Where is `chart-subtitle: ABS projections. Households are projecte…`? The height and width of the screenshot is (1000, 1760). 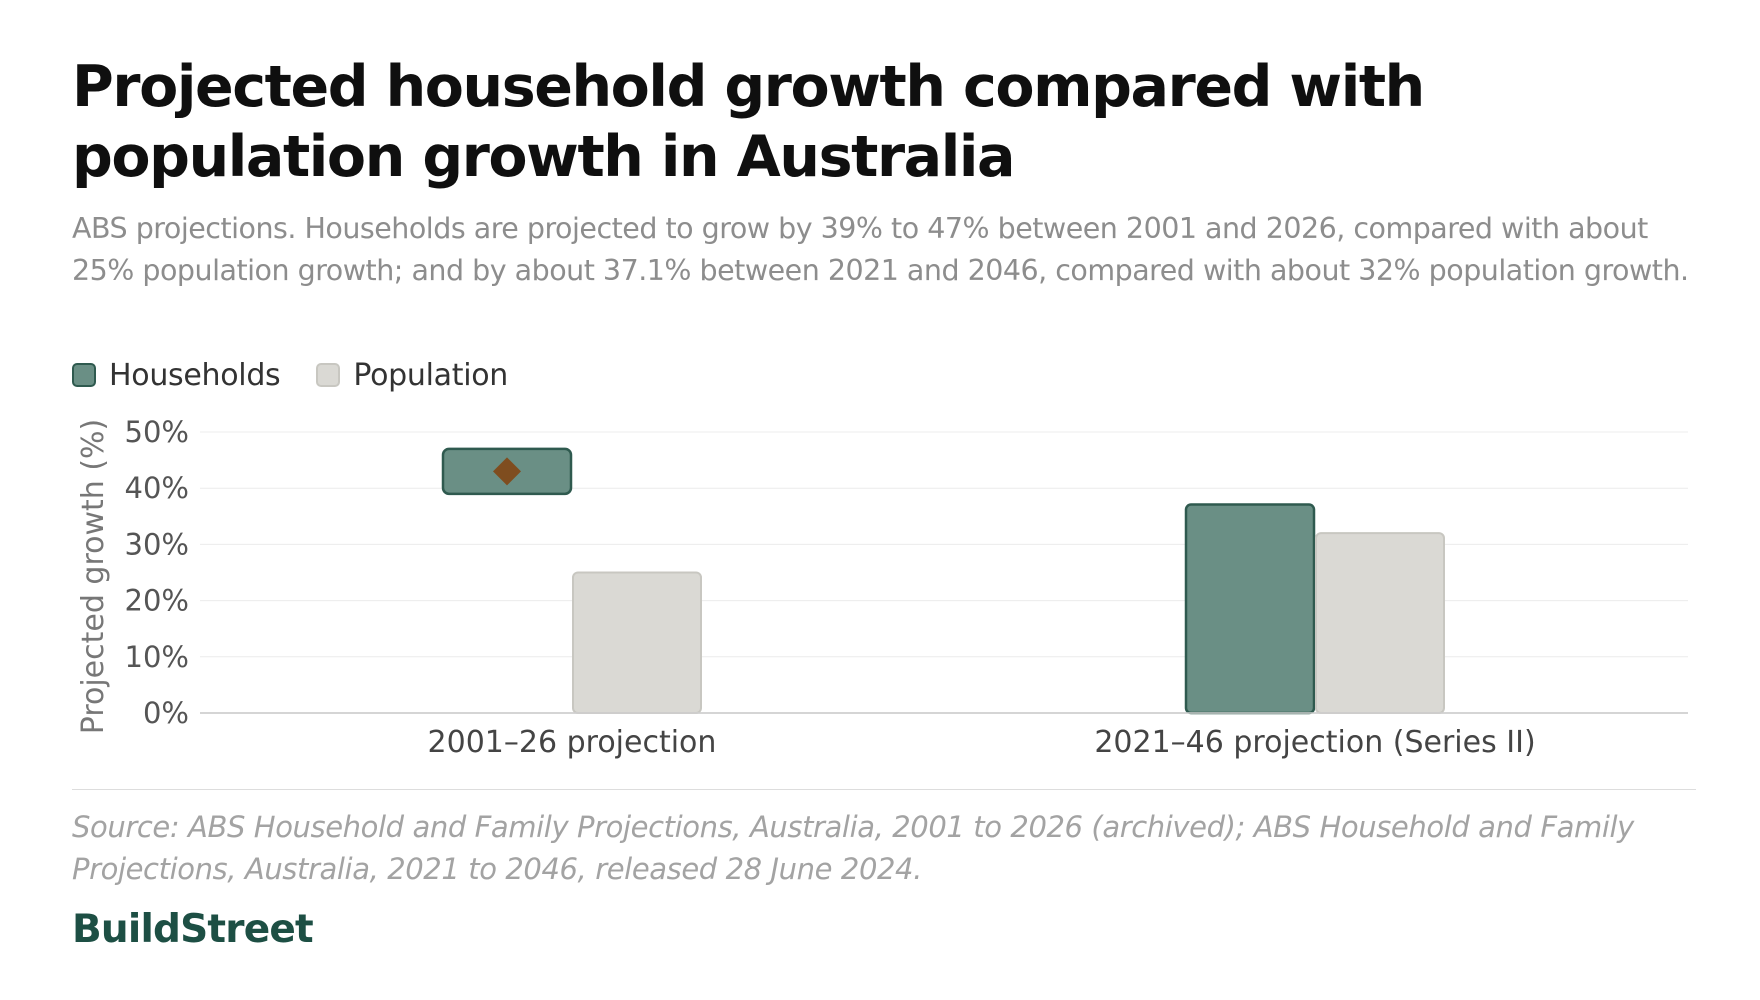 chart-subtitle: ABS projections. Households are projecte… is located at coordinates (880, 249).